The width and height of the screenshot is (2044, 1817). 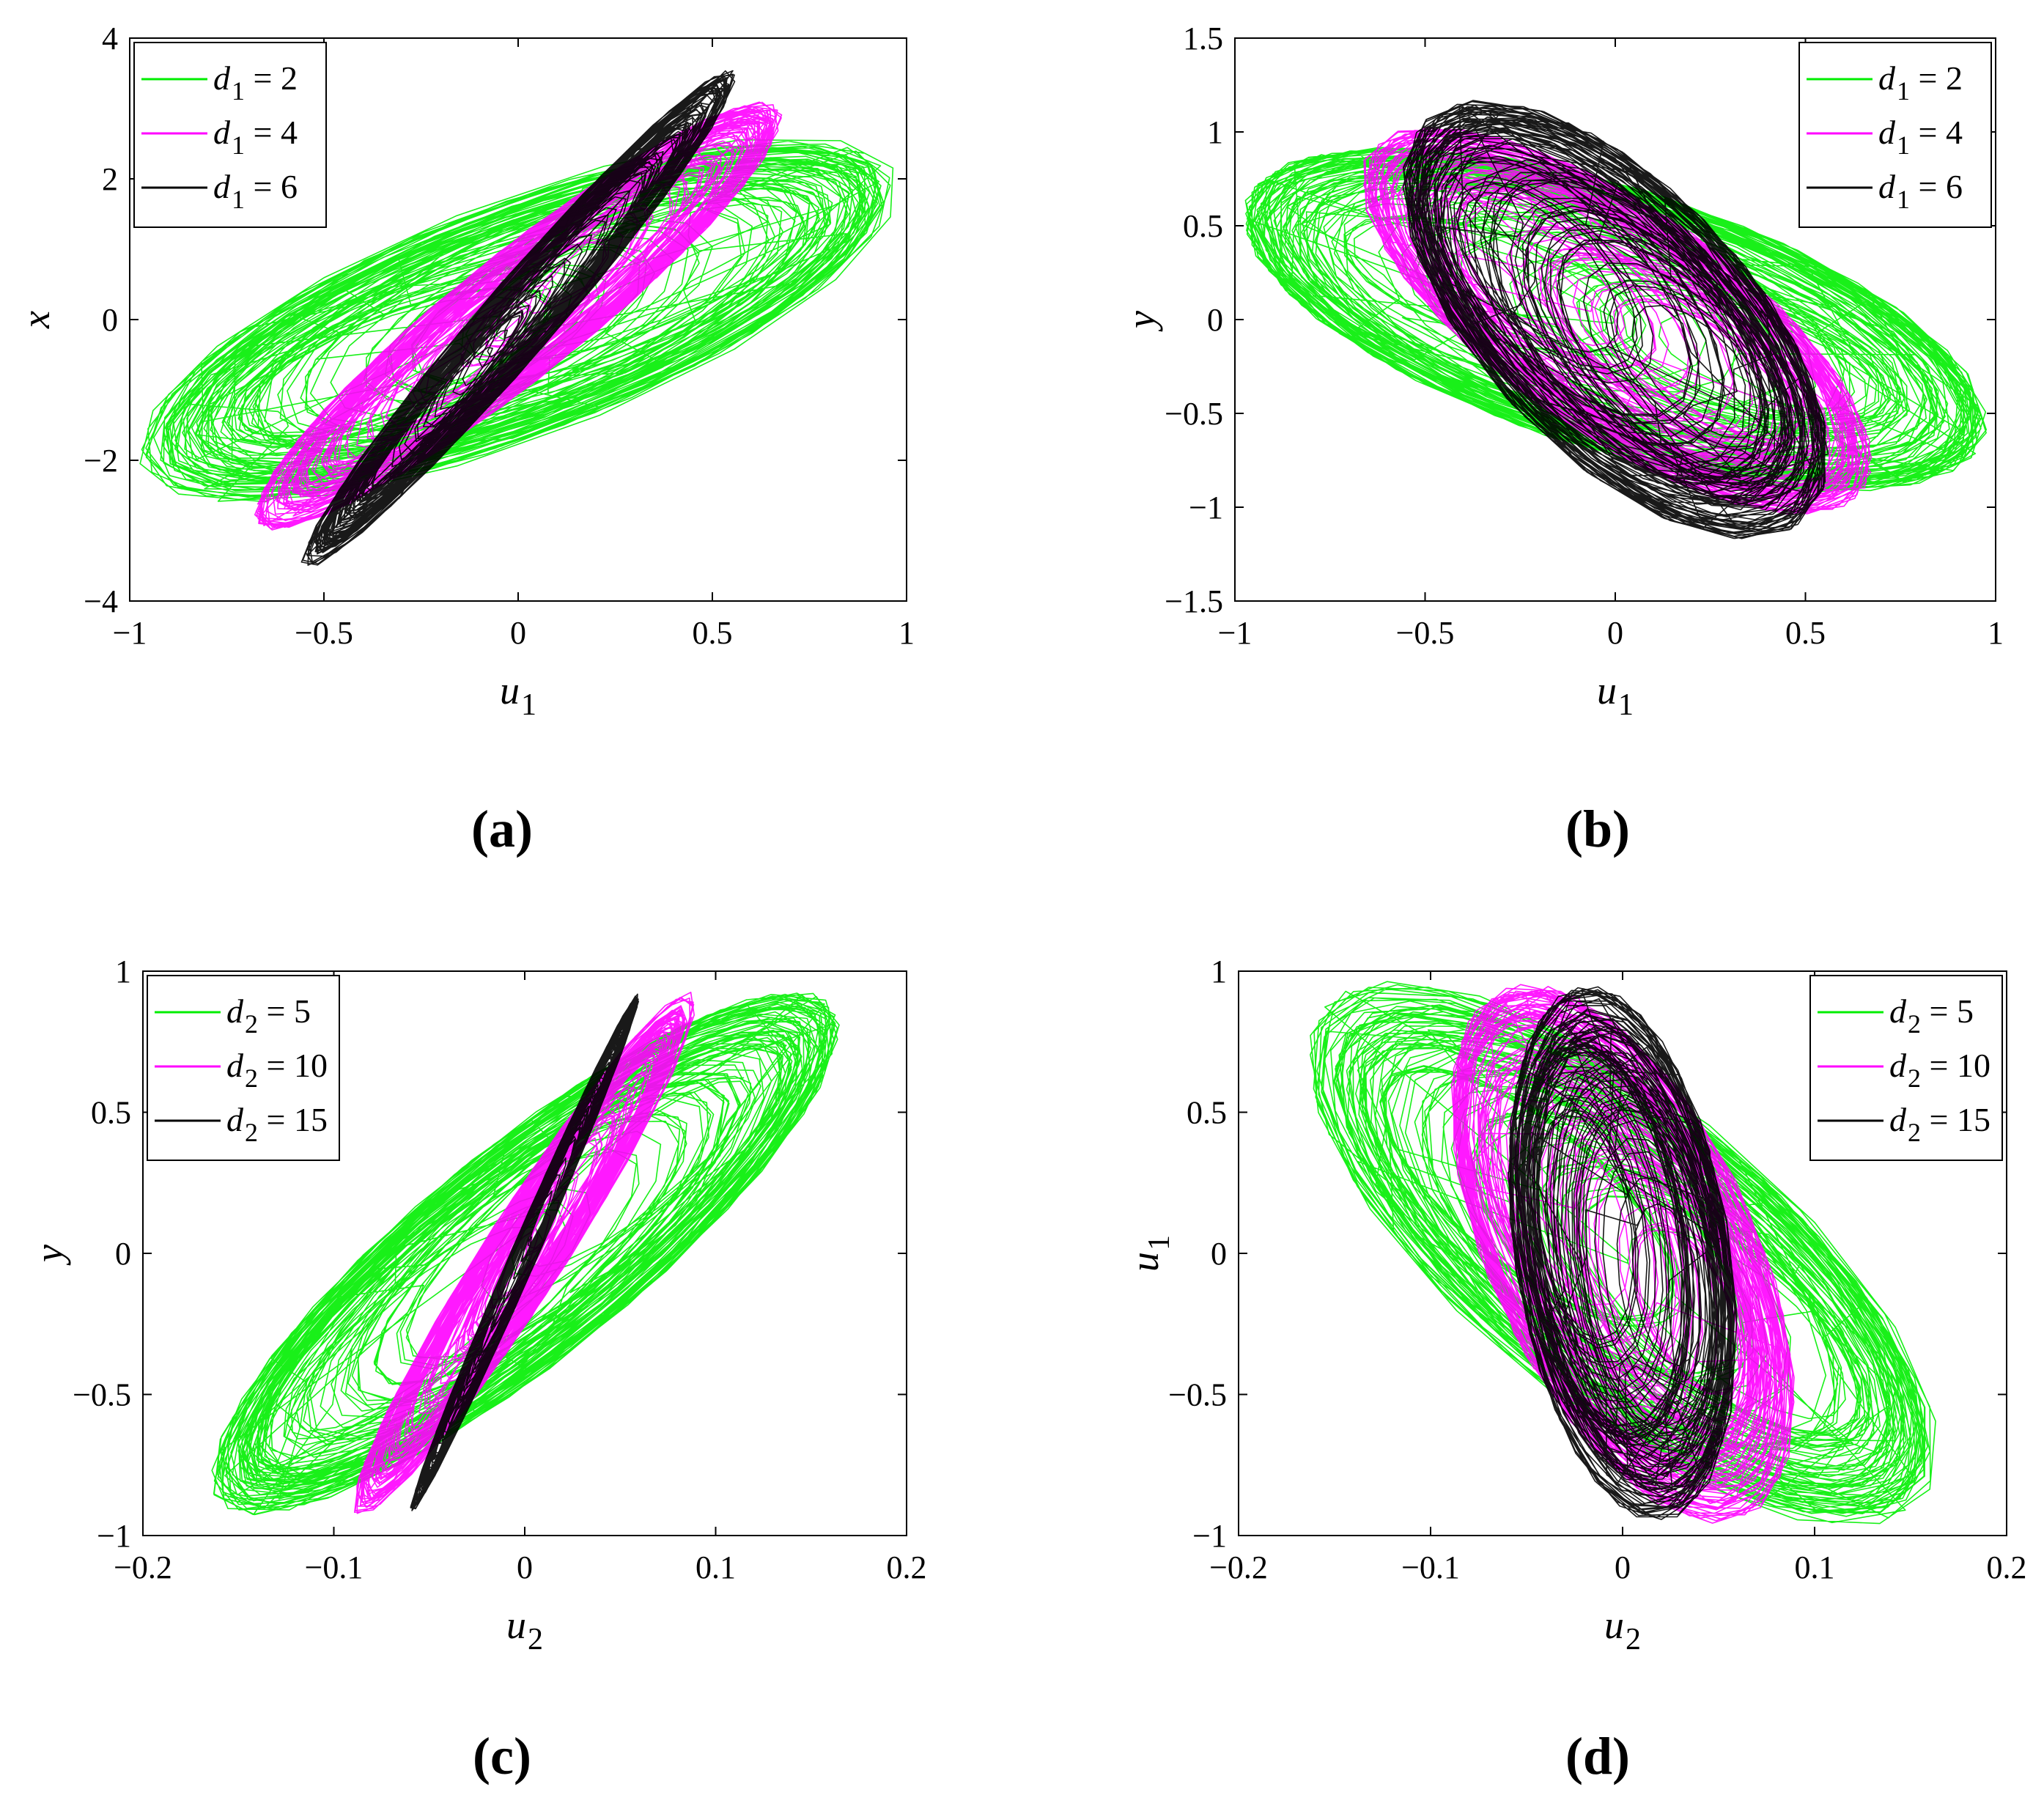 I want to click on y-axis-label: u1, so click(x=1149, y=1253).